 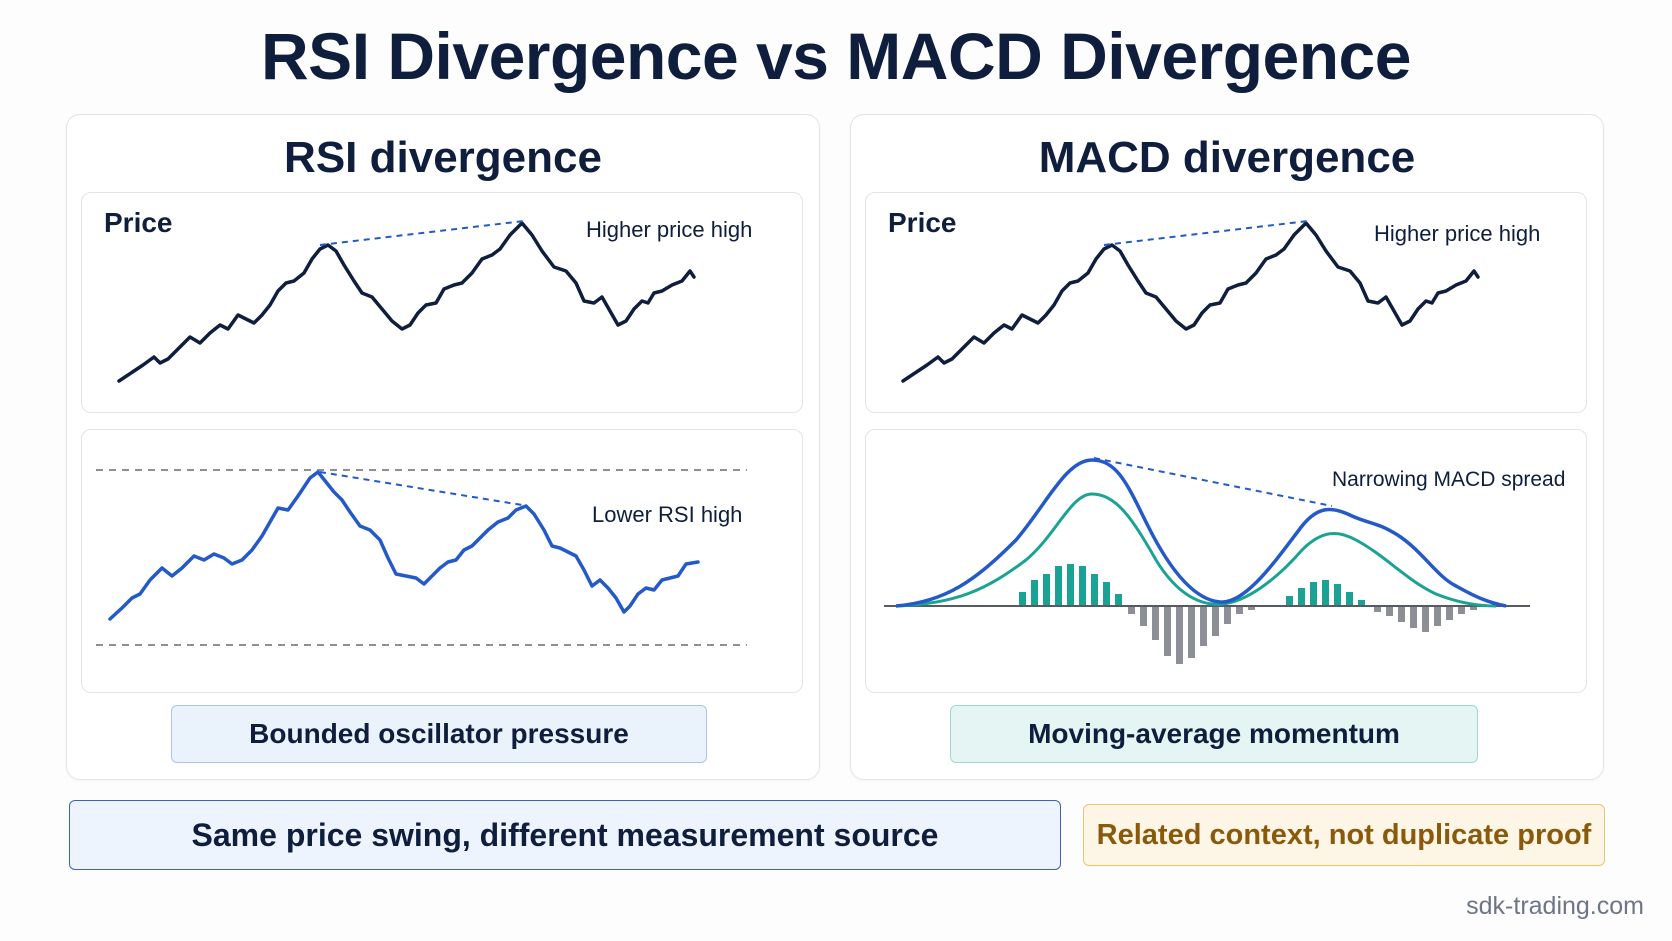 What do you see at coordinates (1302, 635) in the screenshot?
I see `macd-histogram-negative` at bounding box center [1302, 635].